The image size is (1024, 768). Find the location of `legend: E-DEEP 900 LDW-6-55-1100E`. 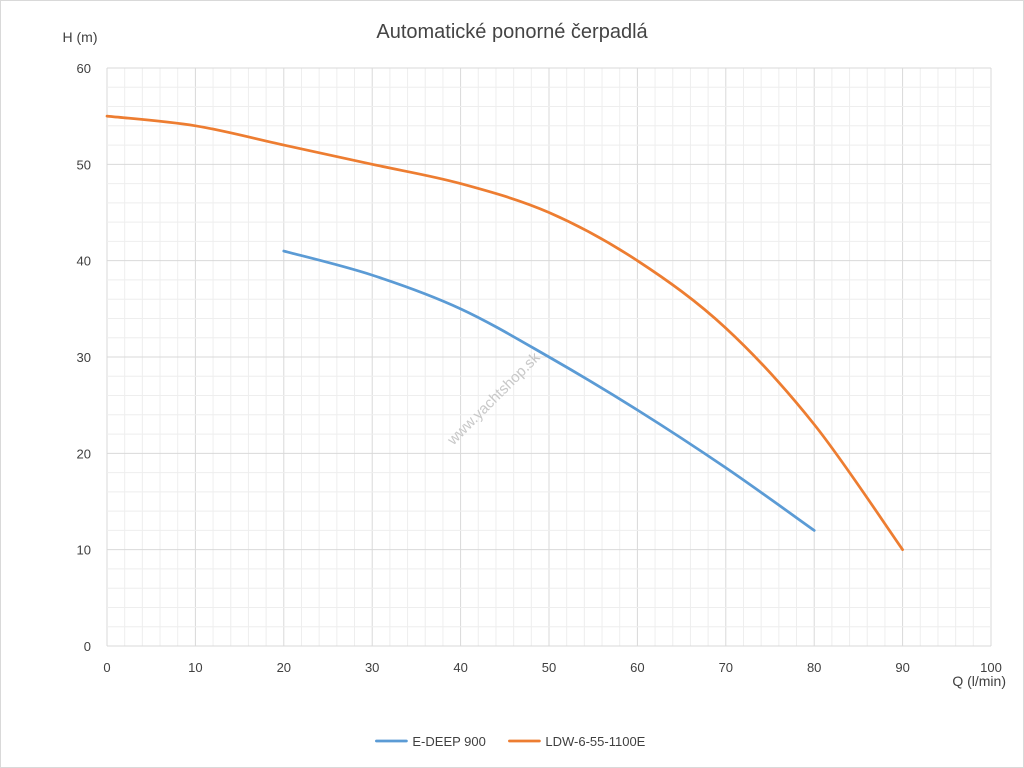

legend: E-DEEP 900 LDW-6-55-1100E is located at coordinates (510, 741).